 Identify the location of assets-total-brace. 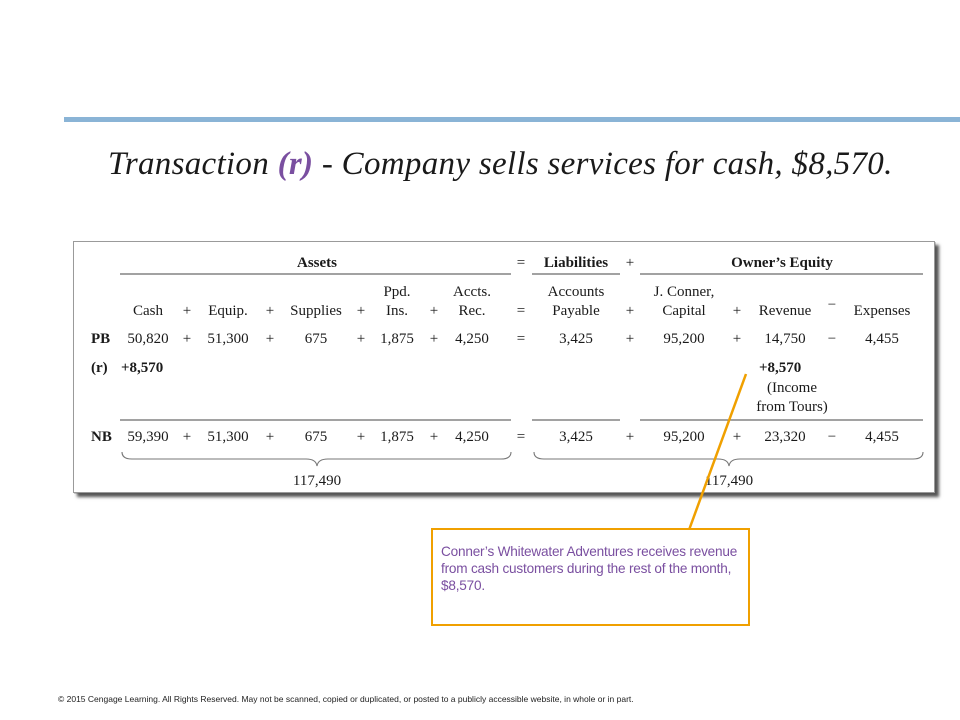
(316, 459).